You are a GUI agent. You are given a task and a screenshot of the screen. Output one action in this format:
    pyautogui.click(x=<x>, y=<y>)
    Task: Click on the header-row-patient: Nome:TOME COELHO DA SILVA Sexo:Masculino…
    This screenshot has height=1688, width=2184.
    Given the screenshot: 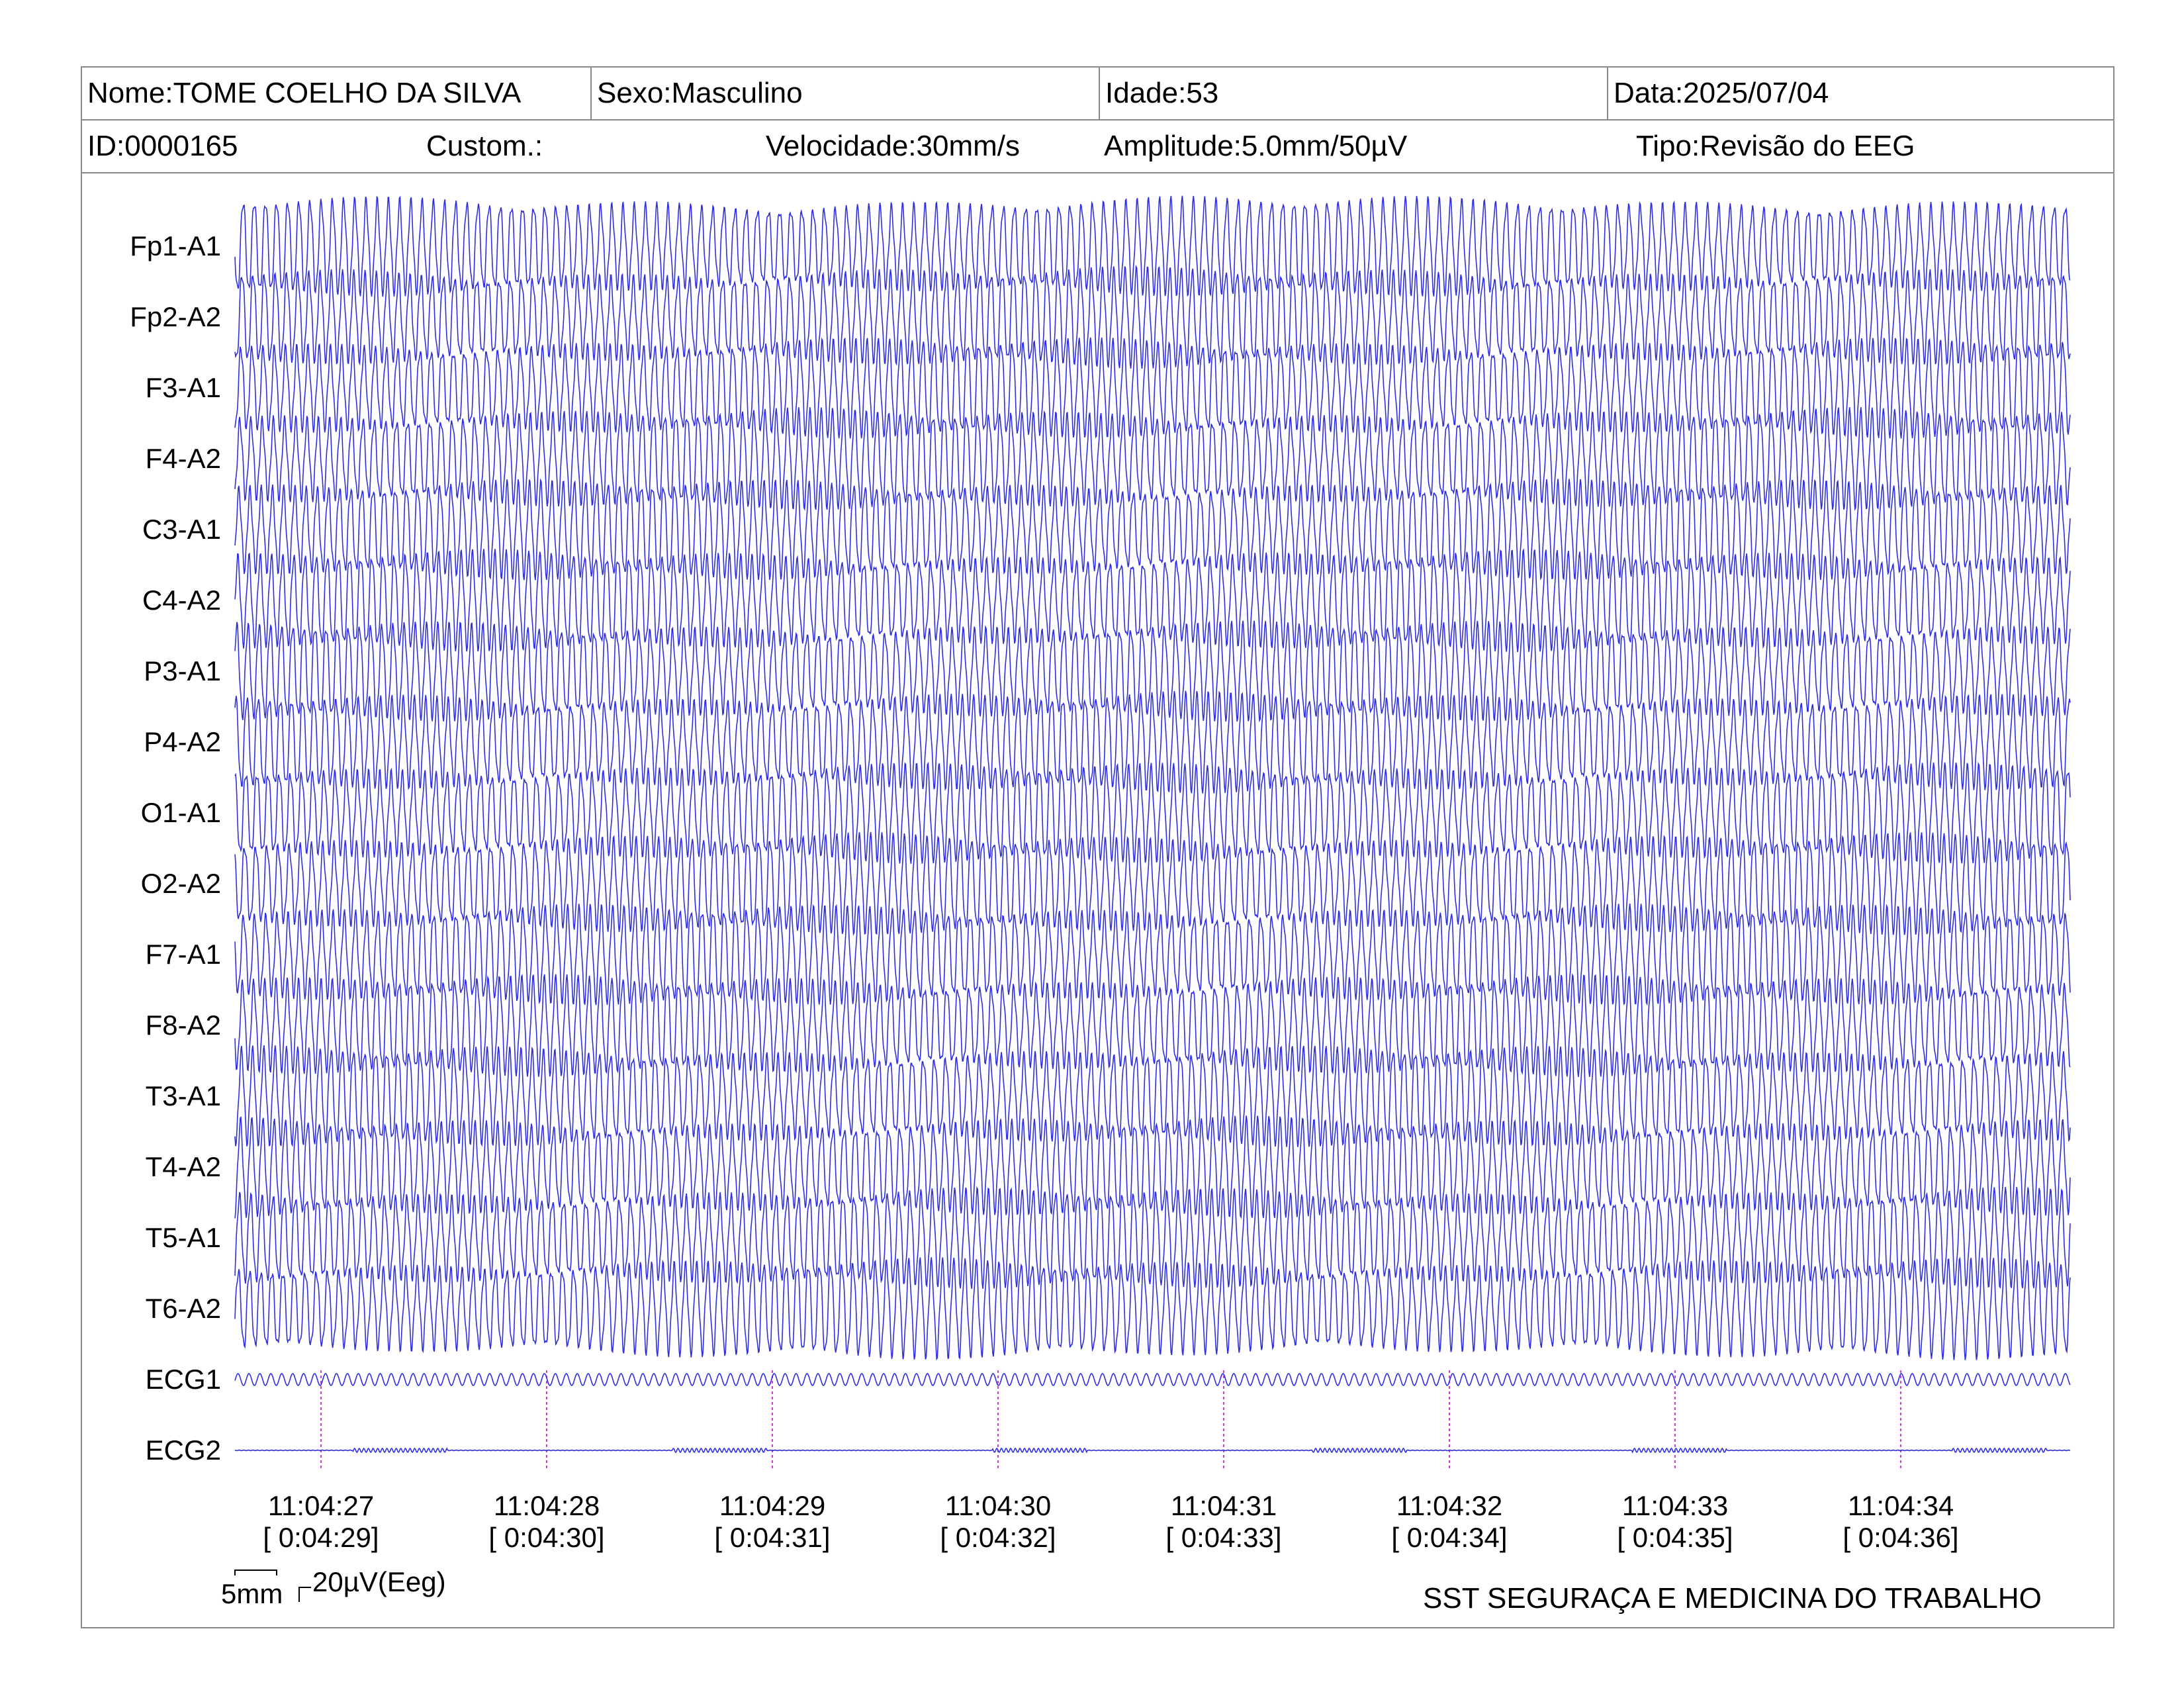 What is the action you would take?
    pyautogui.click(x=1097, y=94)
    